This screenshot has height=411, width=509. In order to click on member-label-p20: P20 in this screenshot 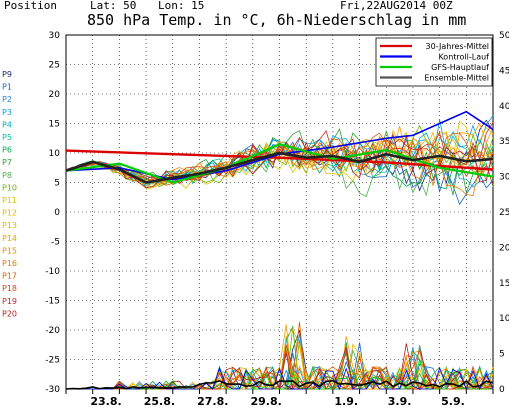, I will do `click(9, 313)`.